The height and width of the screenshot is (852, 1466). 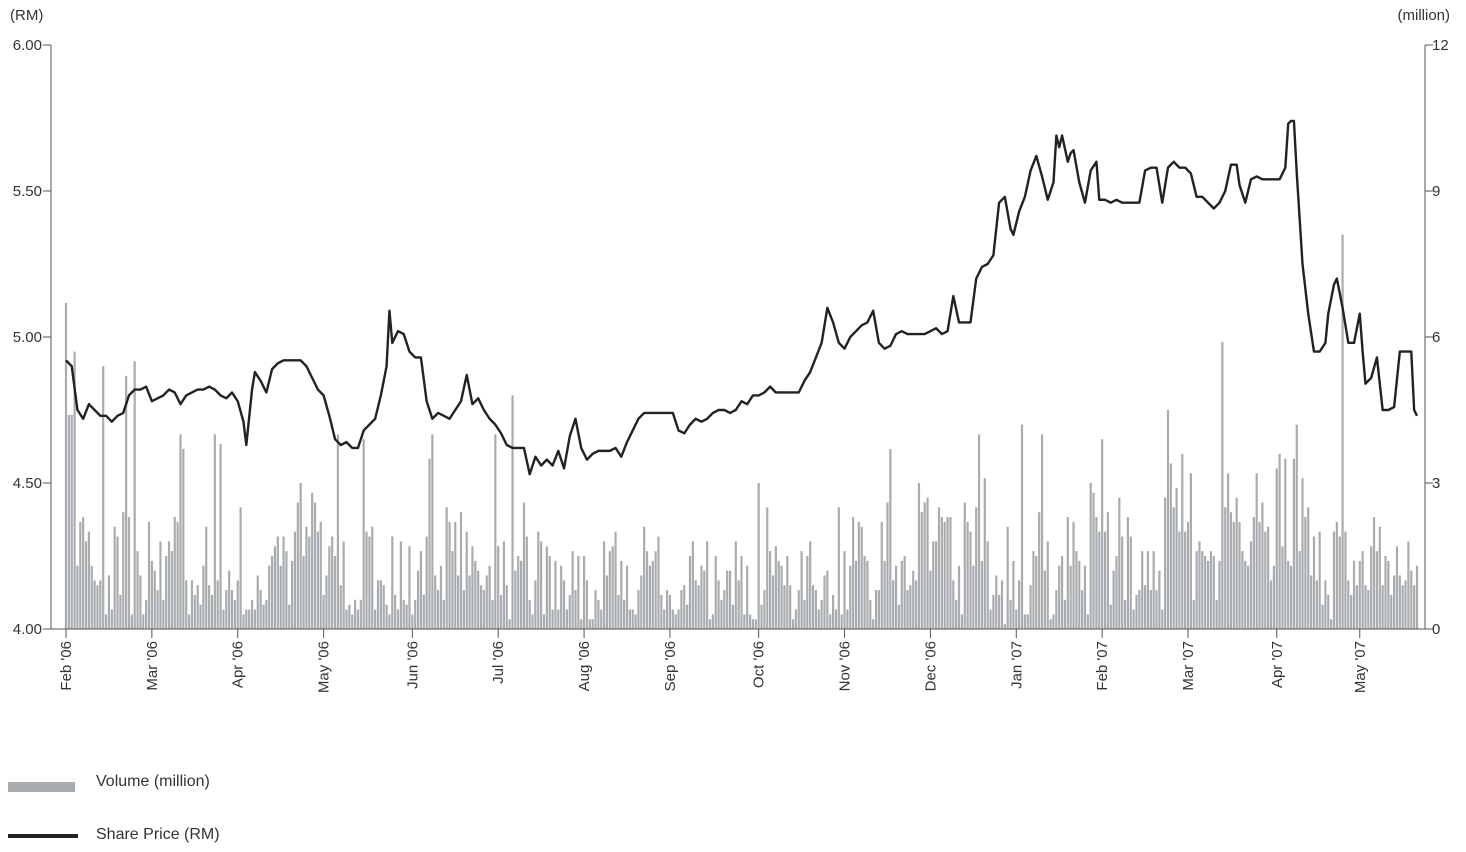 What do you see at coordinates (1437, 337) in the screenshot?
I see `right-axis-ticks: 0 3 6 9 12` at bounding box center [1437, 337].